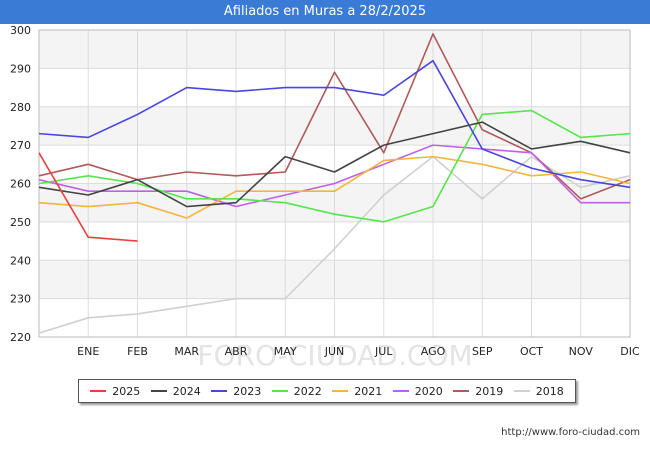  I want to click on legend-label: 2023, so click(247, 391).